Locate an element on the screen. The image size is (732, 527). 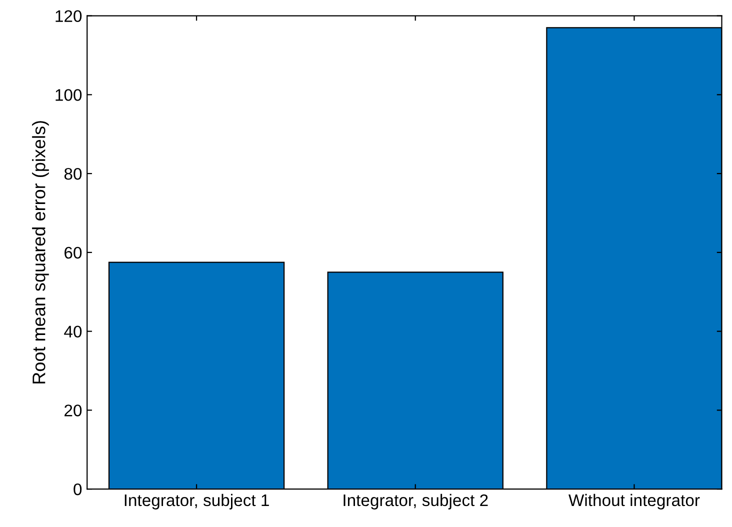
x-tick-label: Without integrator is located at coordinates (634, 502).